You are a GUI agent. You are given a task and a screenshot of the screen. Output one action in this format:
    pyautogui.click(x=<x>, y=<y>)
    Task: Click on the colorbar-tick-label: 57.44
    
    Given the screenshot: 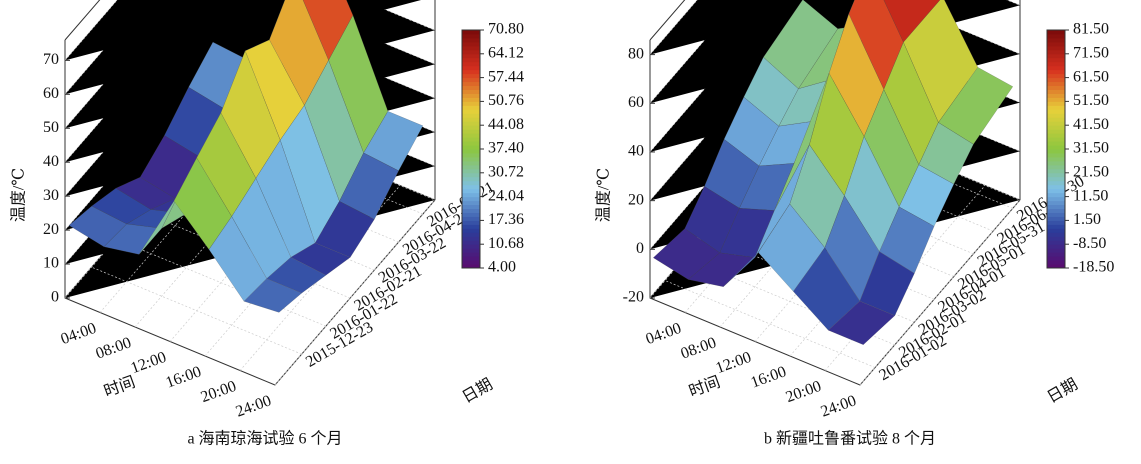 What is the action you would take?
    pyautogui.click(x=506, y=76)
    